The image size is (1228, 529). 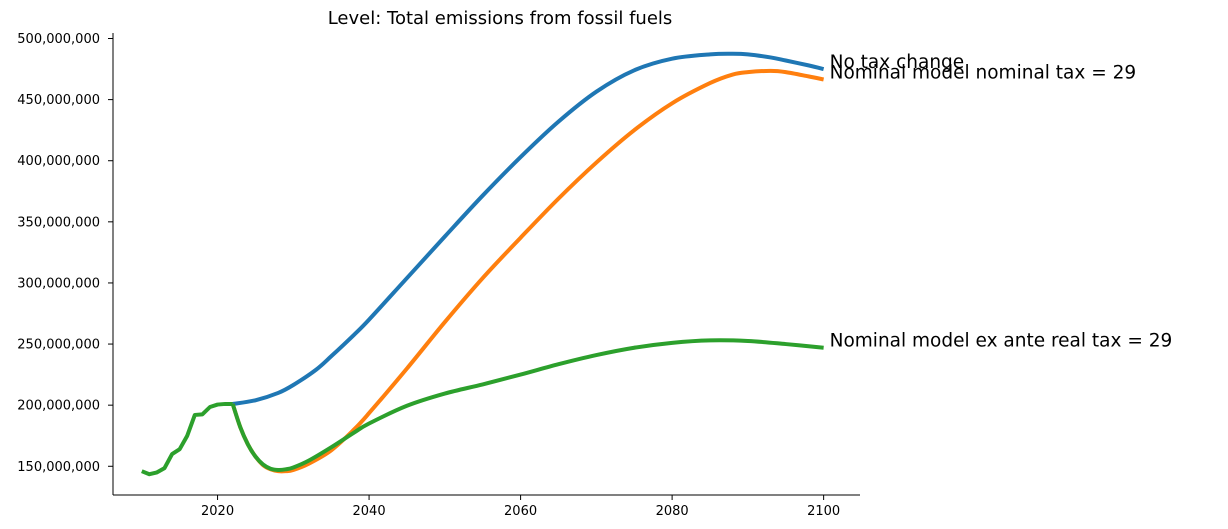 What do you see at coordinates (58, 283) in the screenshot?
I see `y-tick-label: 300,000,000` at bounding box center [58, 283].